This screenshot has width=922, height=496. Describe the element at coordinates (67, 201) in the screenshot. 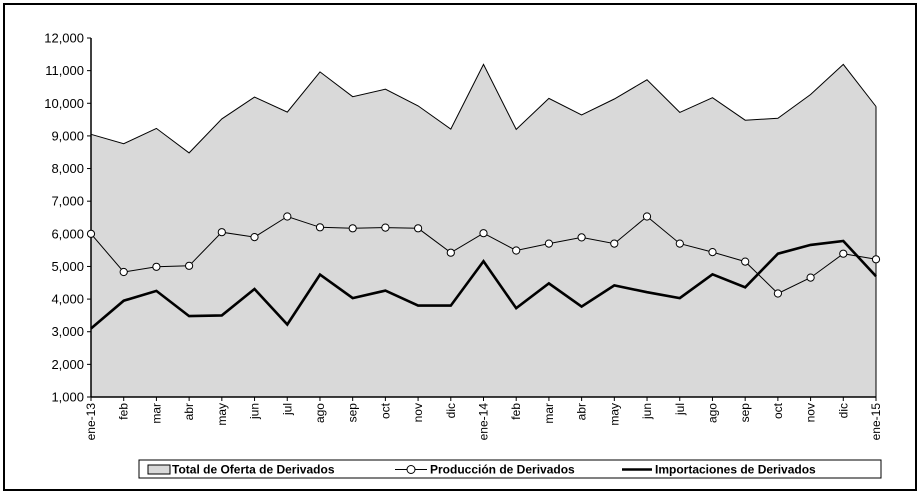

I see `y-tick-label: 7,000` at that location.